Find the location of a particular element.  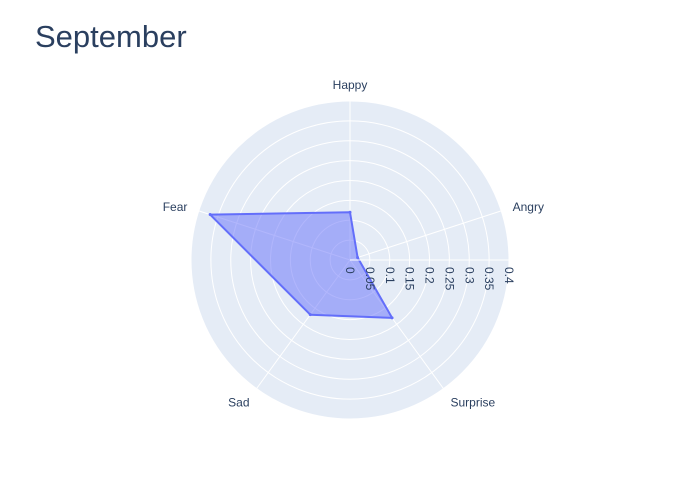

category-label-angry: Angry is located at coordinates (528, 207).